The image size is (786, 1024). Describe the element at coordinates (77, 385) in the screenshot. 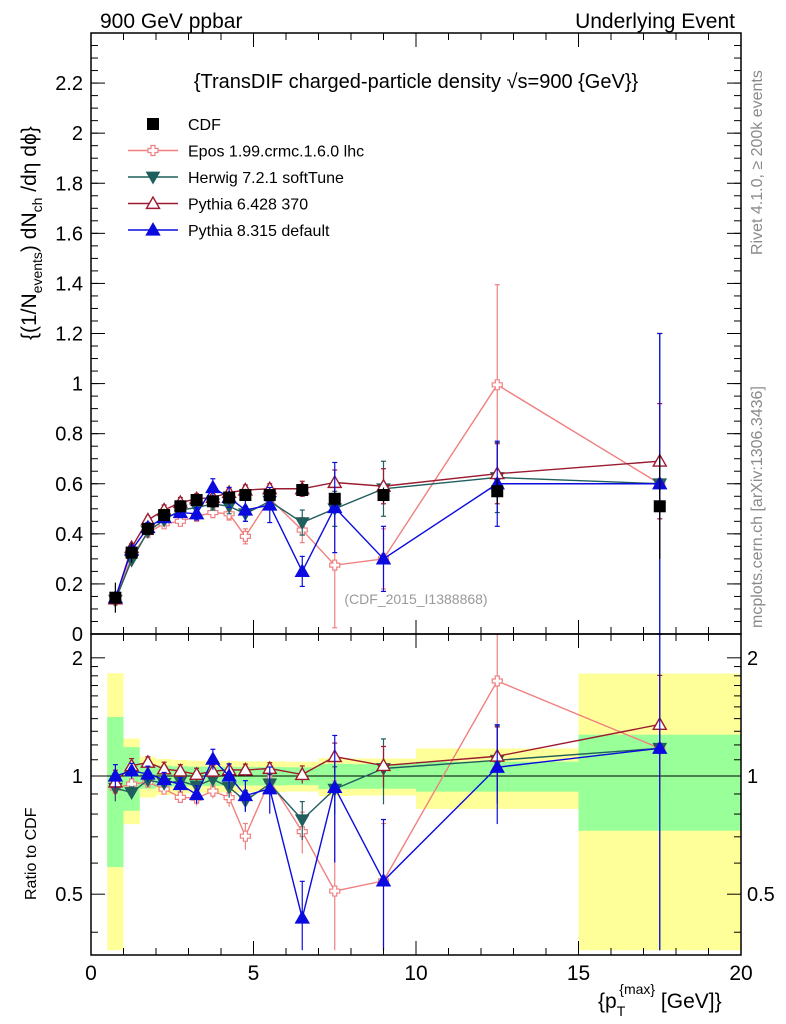

I see `y-tick-label: 1` at that location.